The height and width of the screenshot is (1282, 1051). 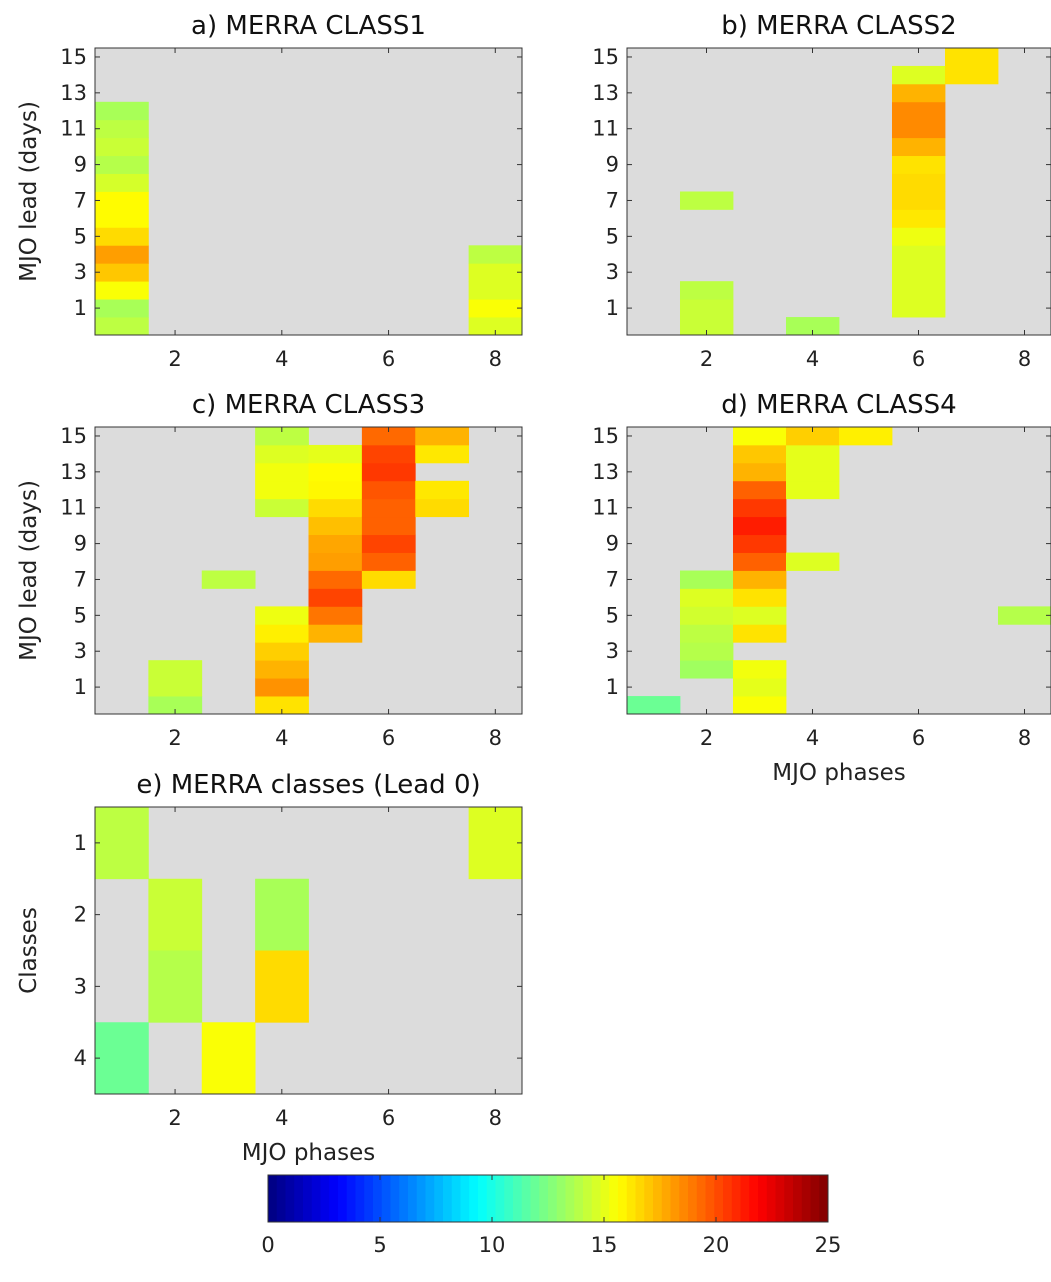 What do you see at coordinates (308, 405) in the screenshot?
I see `panel-title: c) MERRA CLASS3` at bounding box center [308, 405].